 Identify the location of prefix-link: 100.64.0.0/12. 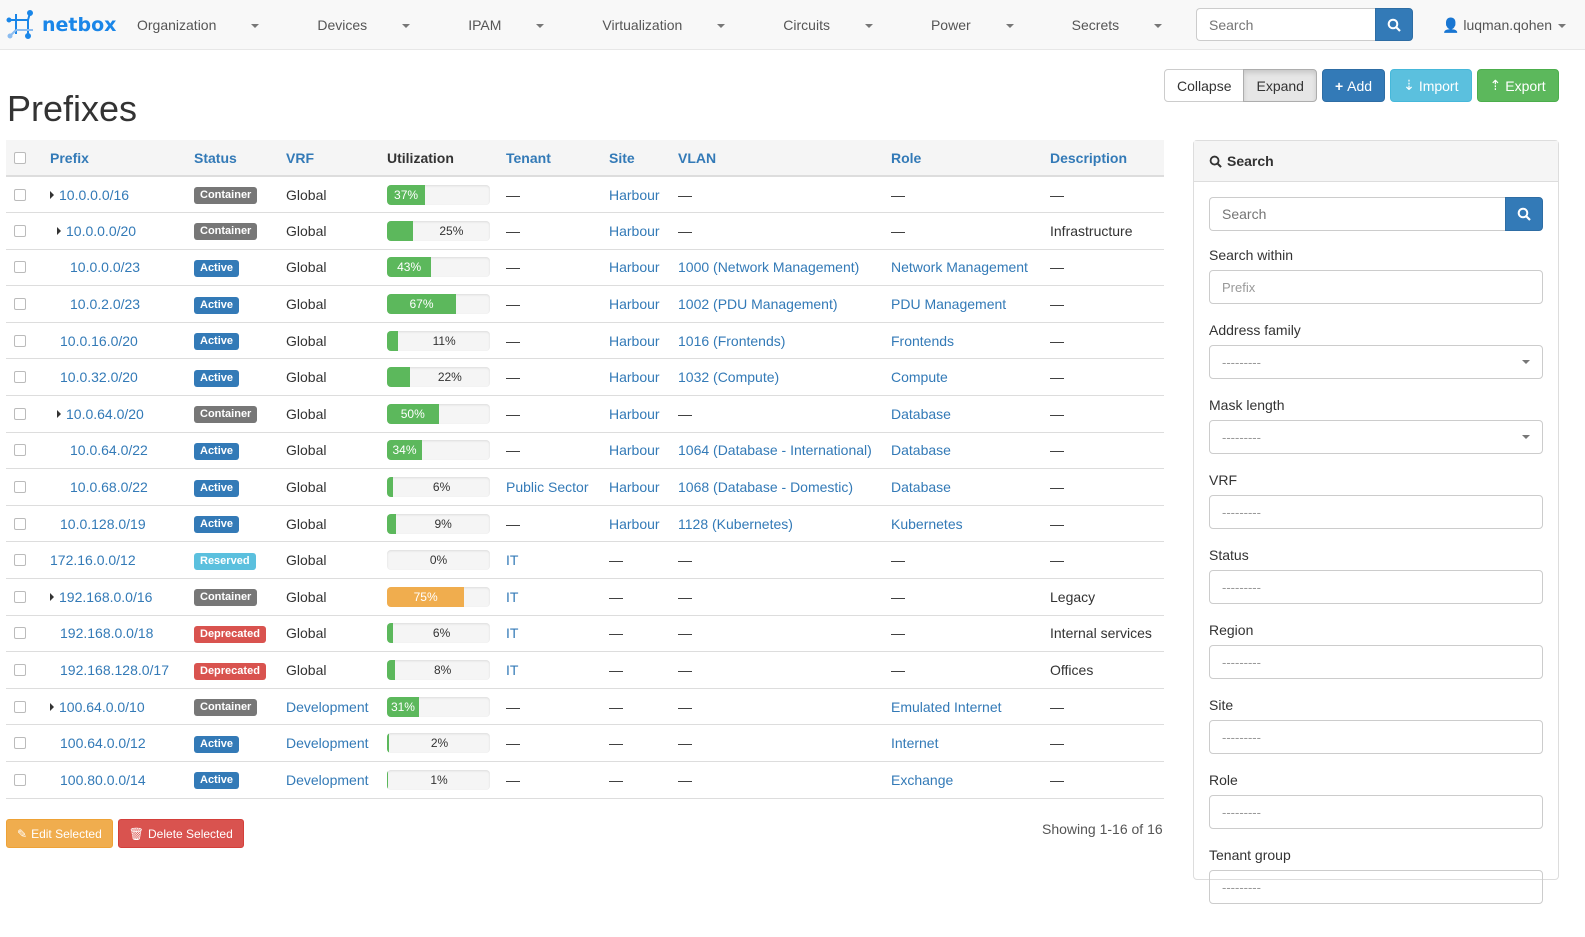
(103, 743).